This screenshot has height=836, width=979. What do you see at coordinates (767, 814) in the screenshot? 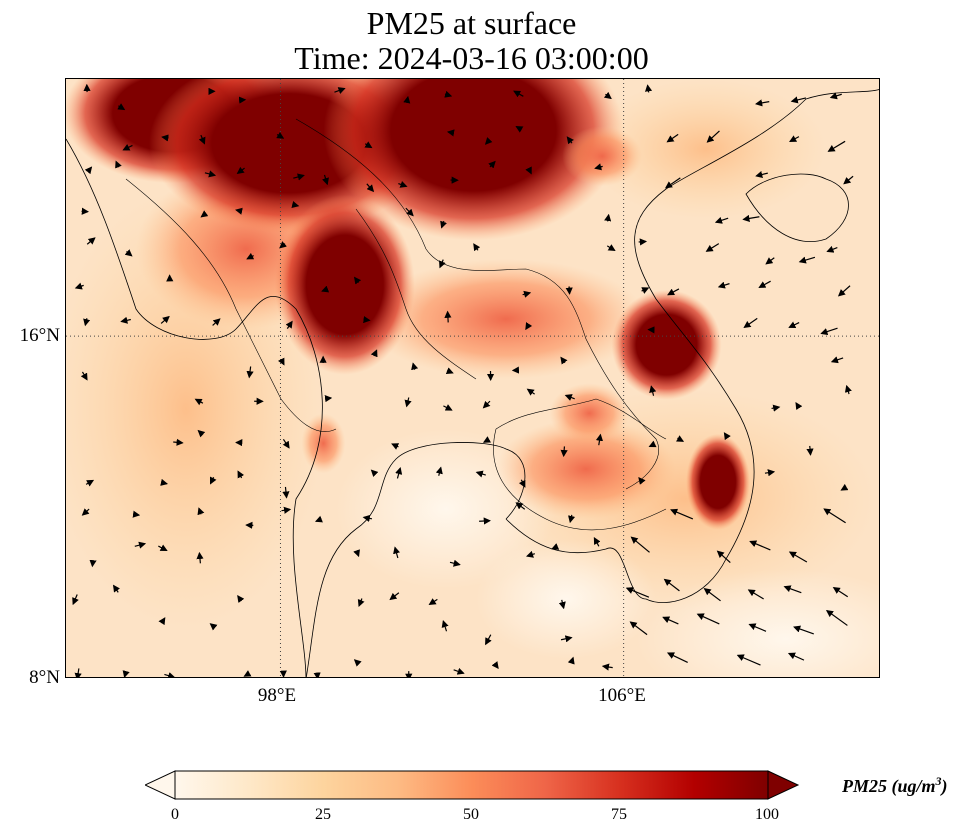
I see `colorbar-tick-100: 100` at bounding box center [767, 814].